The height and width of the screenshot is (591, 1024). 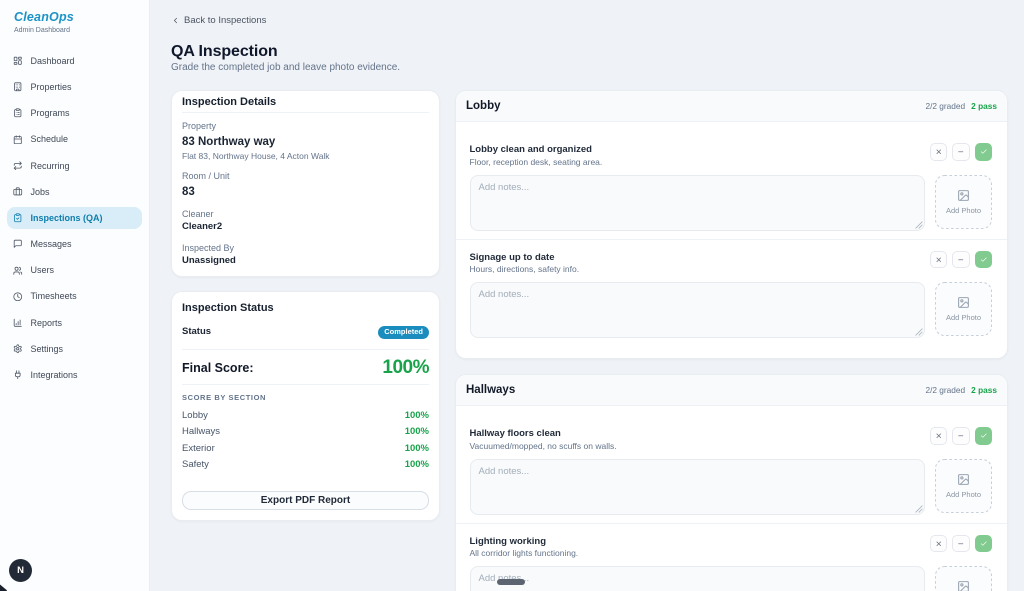 What do you see at coordinates (74, 61) in the screenshot?
I see `sidebar-item-dashboard: Dashboard` at bounding box center [74, 61].